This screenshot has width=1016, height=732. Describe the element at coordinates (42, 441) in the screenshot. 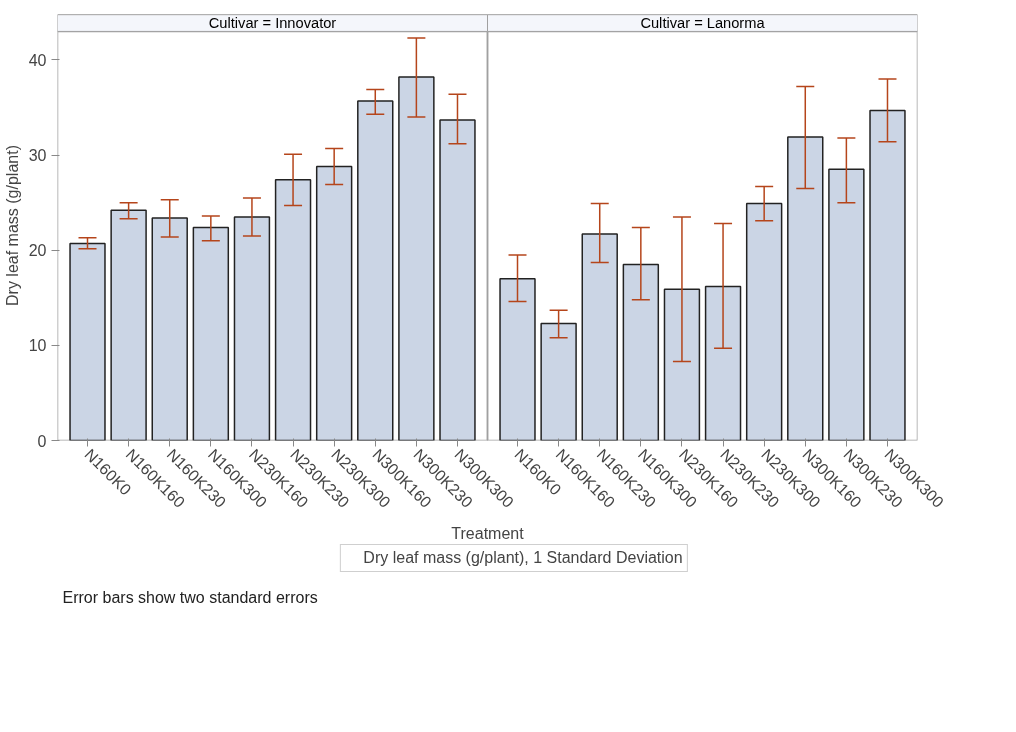

I see `y-tick-label: 0` at that location.